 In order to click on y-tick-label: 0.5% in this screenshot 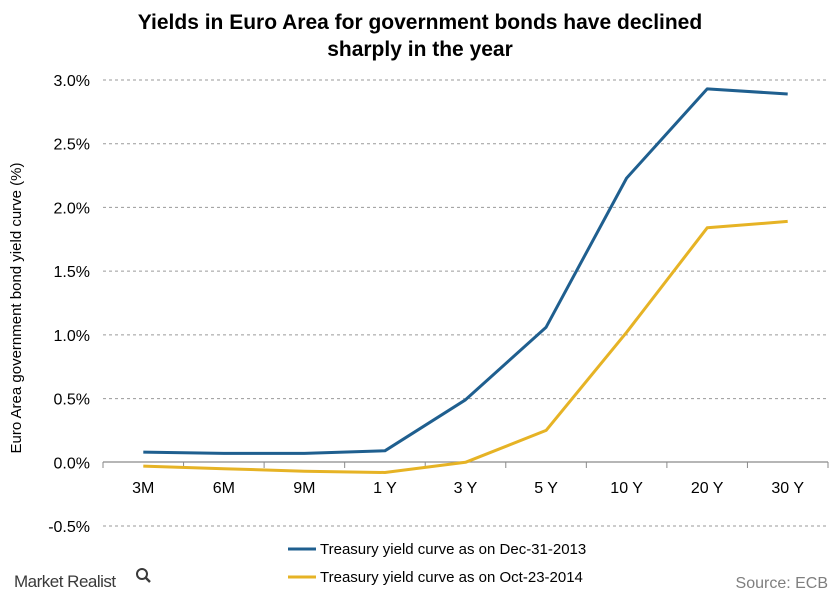, I will do `click(72, 400)`.